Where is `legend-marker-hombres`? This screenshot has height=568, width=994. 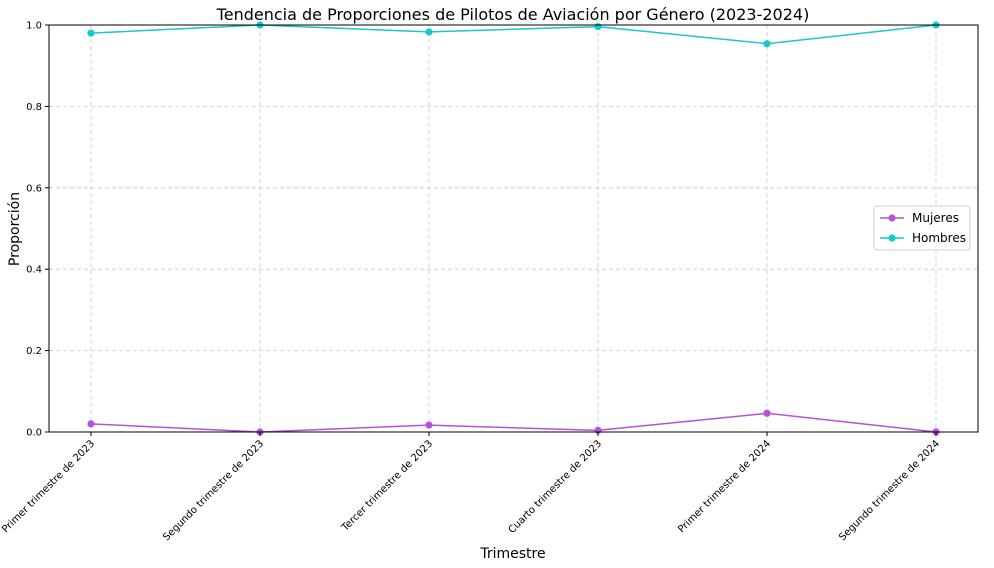
legend-marker-hombres is located at coordinates (892, 238).